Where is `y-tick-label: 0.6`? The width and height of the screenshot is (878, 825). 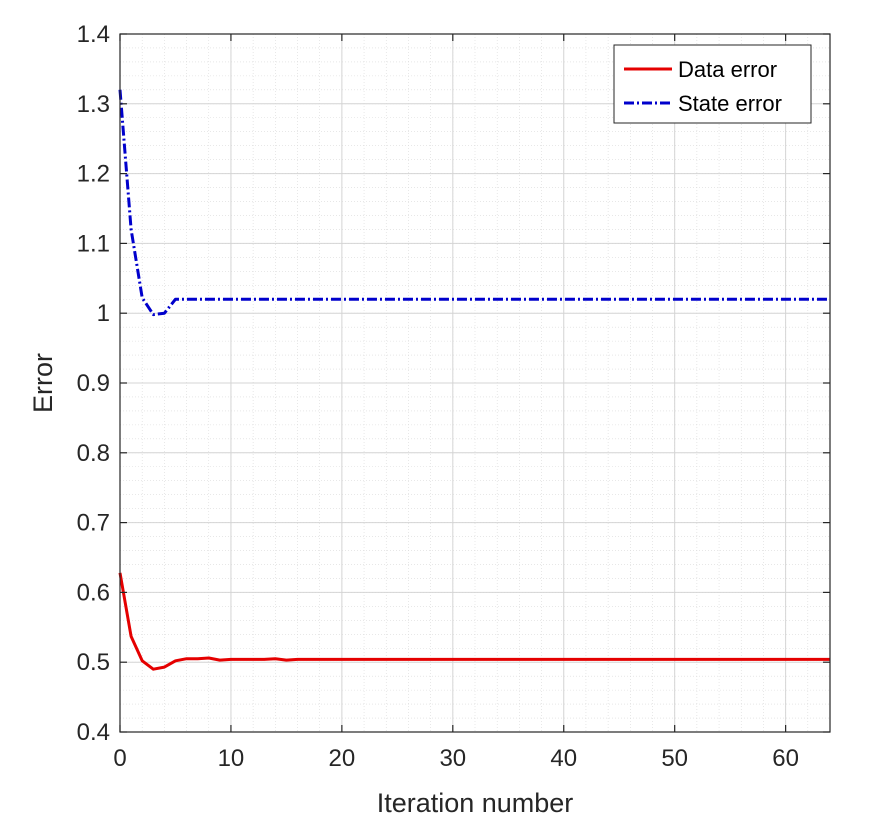
y-tick-label: 0.6 is located at coordinates (93, 592).